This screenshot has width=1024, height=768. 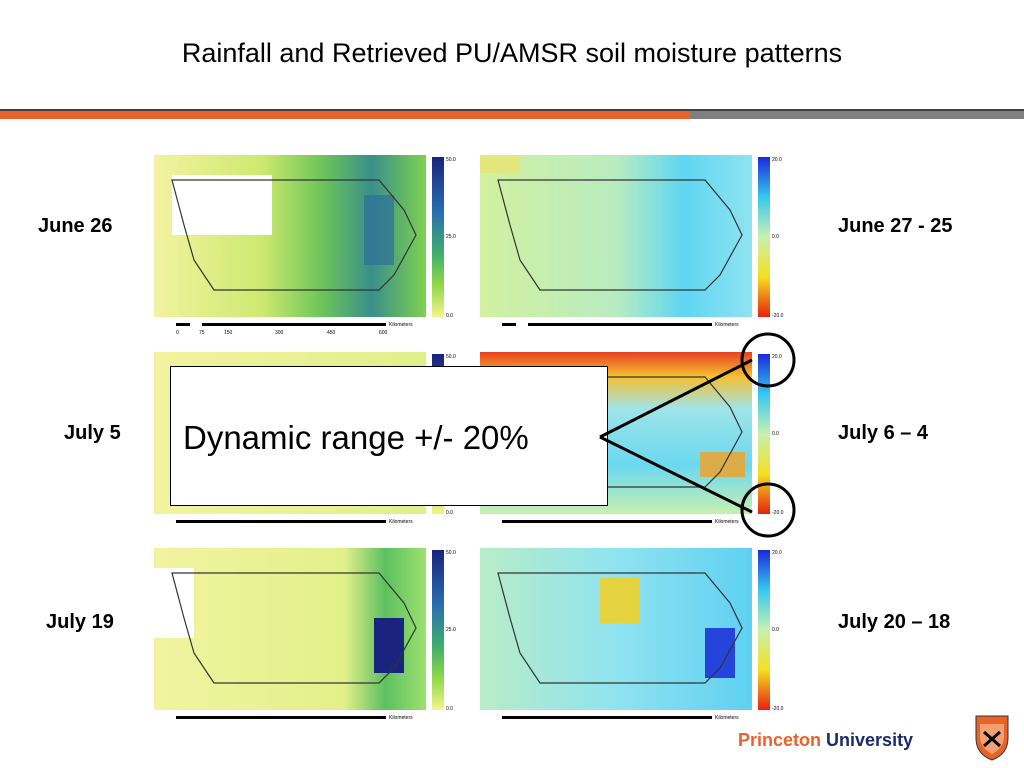 I want to click on scalebar-tick: 450, so click(x=331, y=333).